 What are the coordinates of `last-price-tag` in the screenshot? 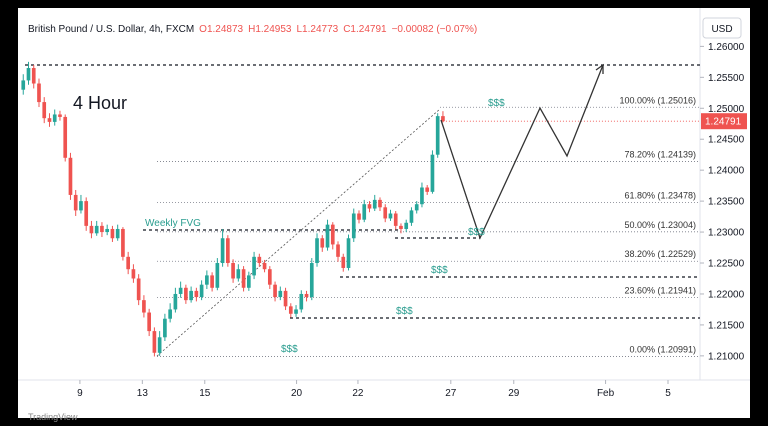 It's located at (724, 121).